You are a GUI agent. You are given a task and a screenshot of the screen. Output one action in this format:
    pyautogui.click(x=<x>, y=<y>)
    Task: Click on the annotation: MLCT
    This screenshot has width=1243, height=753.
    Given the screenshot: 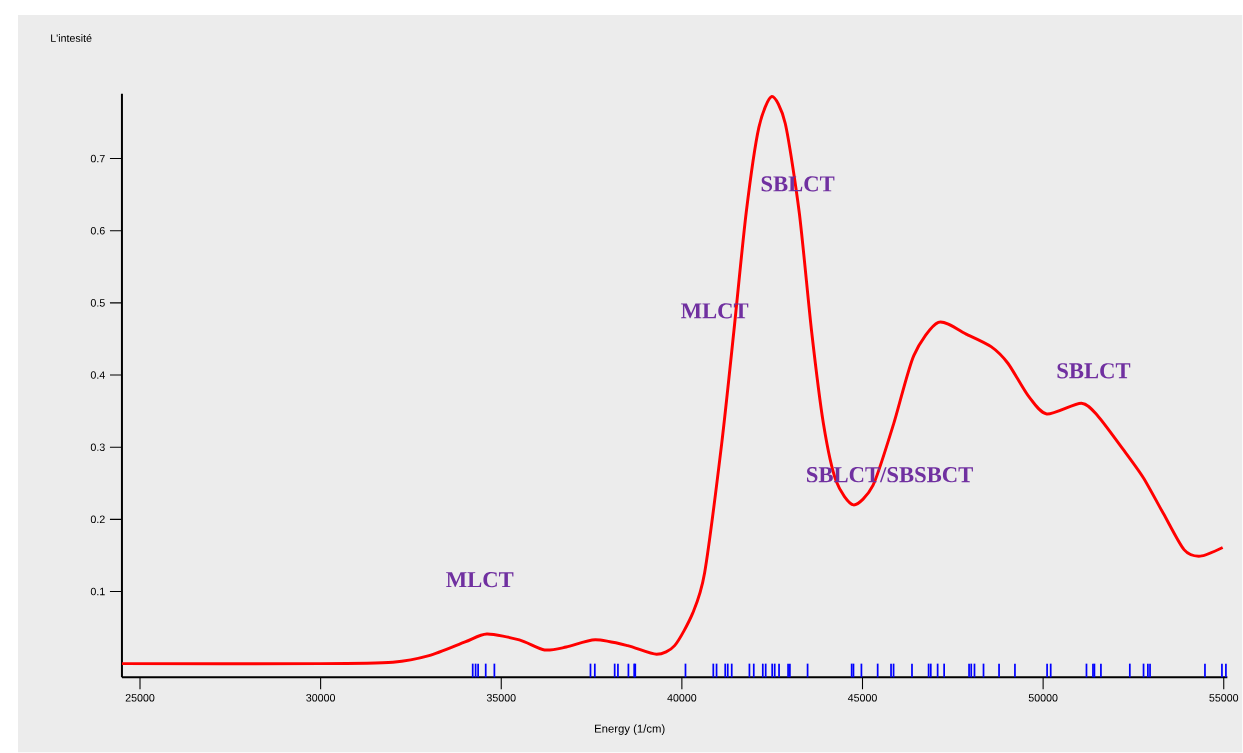 What is the action you would take?
    pyautogui.click(x=480, y=580)
    